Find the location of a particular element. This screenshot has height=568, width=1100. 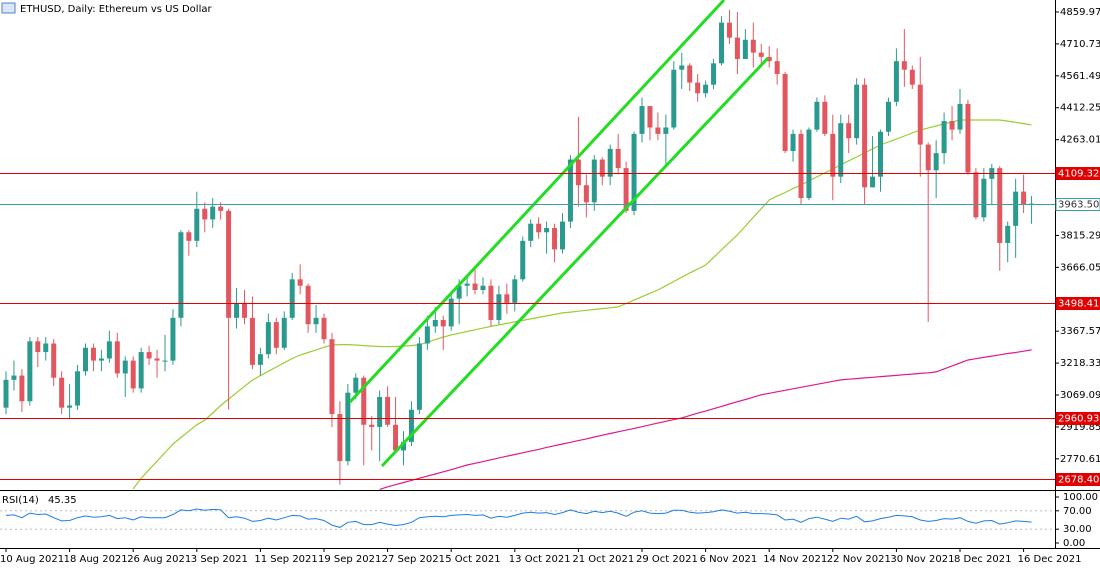

y-tick-label: 2770.610 is located at coordinates (1080, 459).